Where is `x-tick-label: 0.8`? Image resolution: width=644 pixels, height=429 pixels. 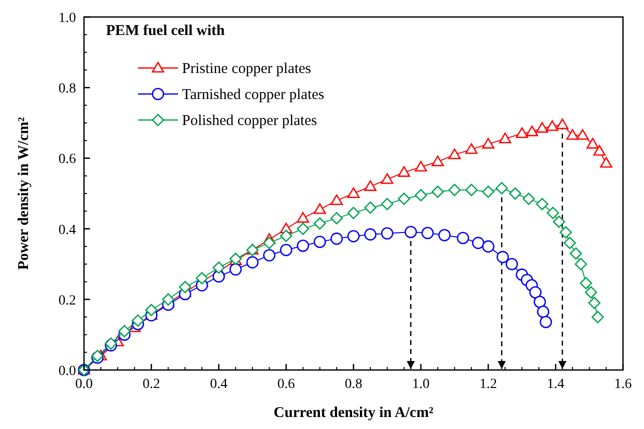
x-tick-label: 0.8 is located at coordinates (353, 384).